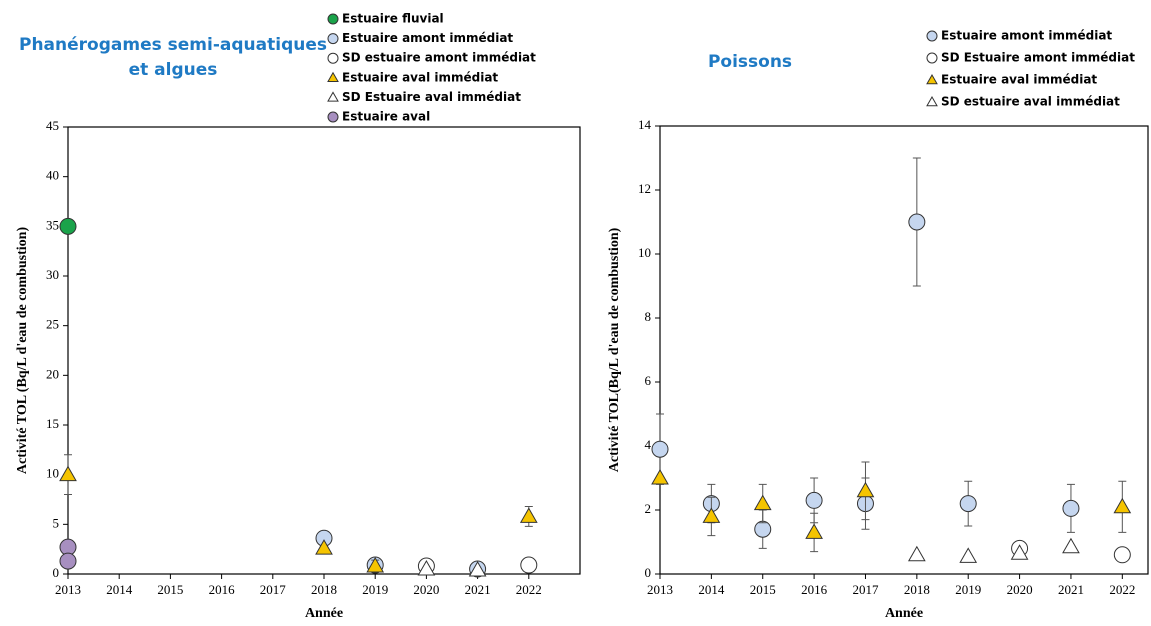 Image resolution: width=1151 pixels, height=626 pixels. I want to click on y-tick-label: 4, so click(648, 444).